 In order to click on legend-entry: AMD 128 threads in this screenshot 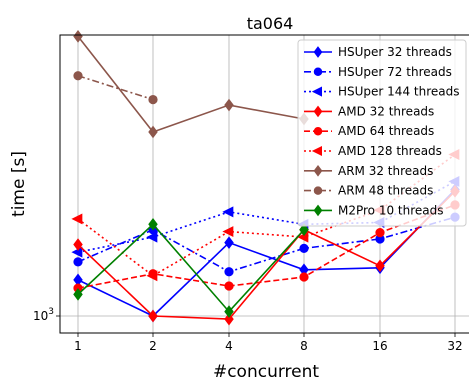, I will do `click(390, 151)`.